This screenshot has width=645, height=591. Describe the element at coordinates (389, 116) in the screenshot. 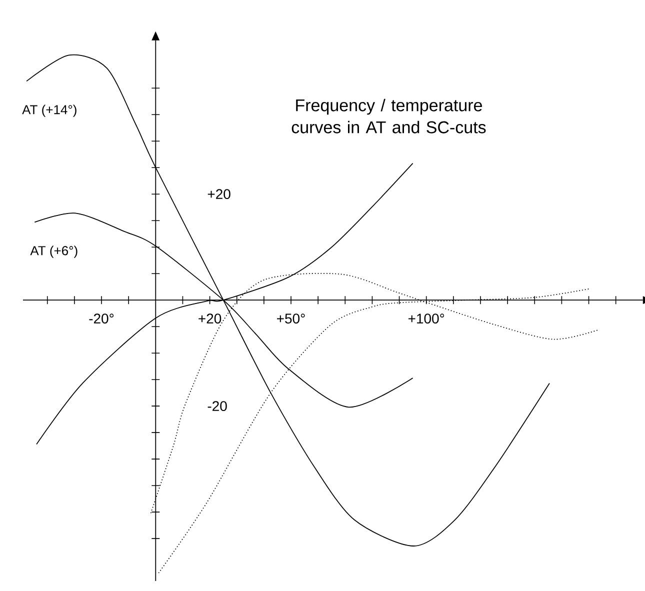

I see `text: Frequency / temperature curves in AT and SC-cuts` at that location.